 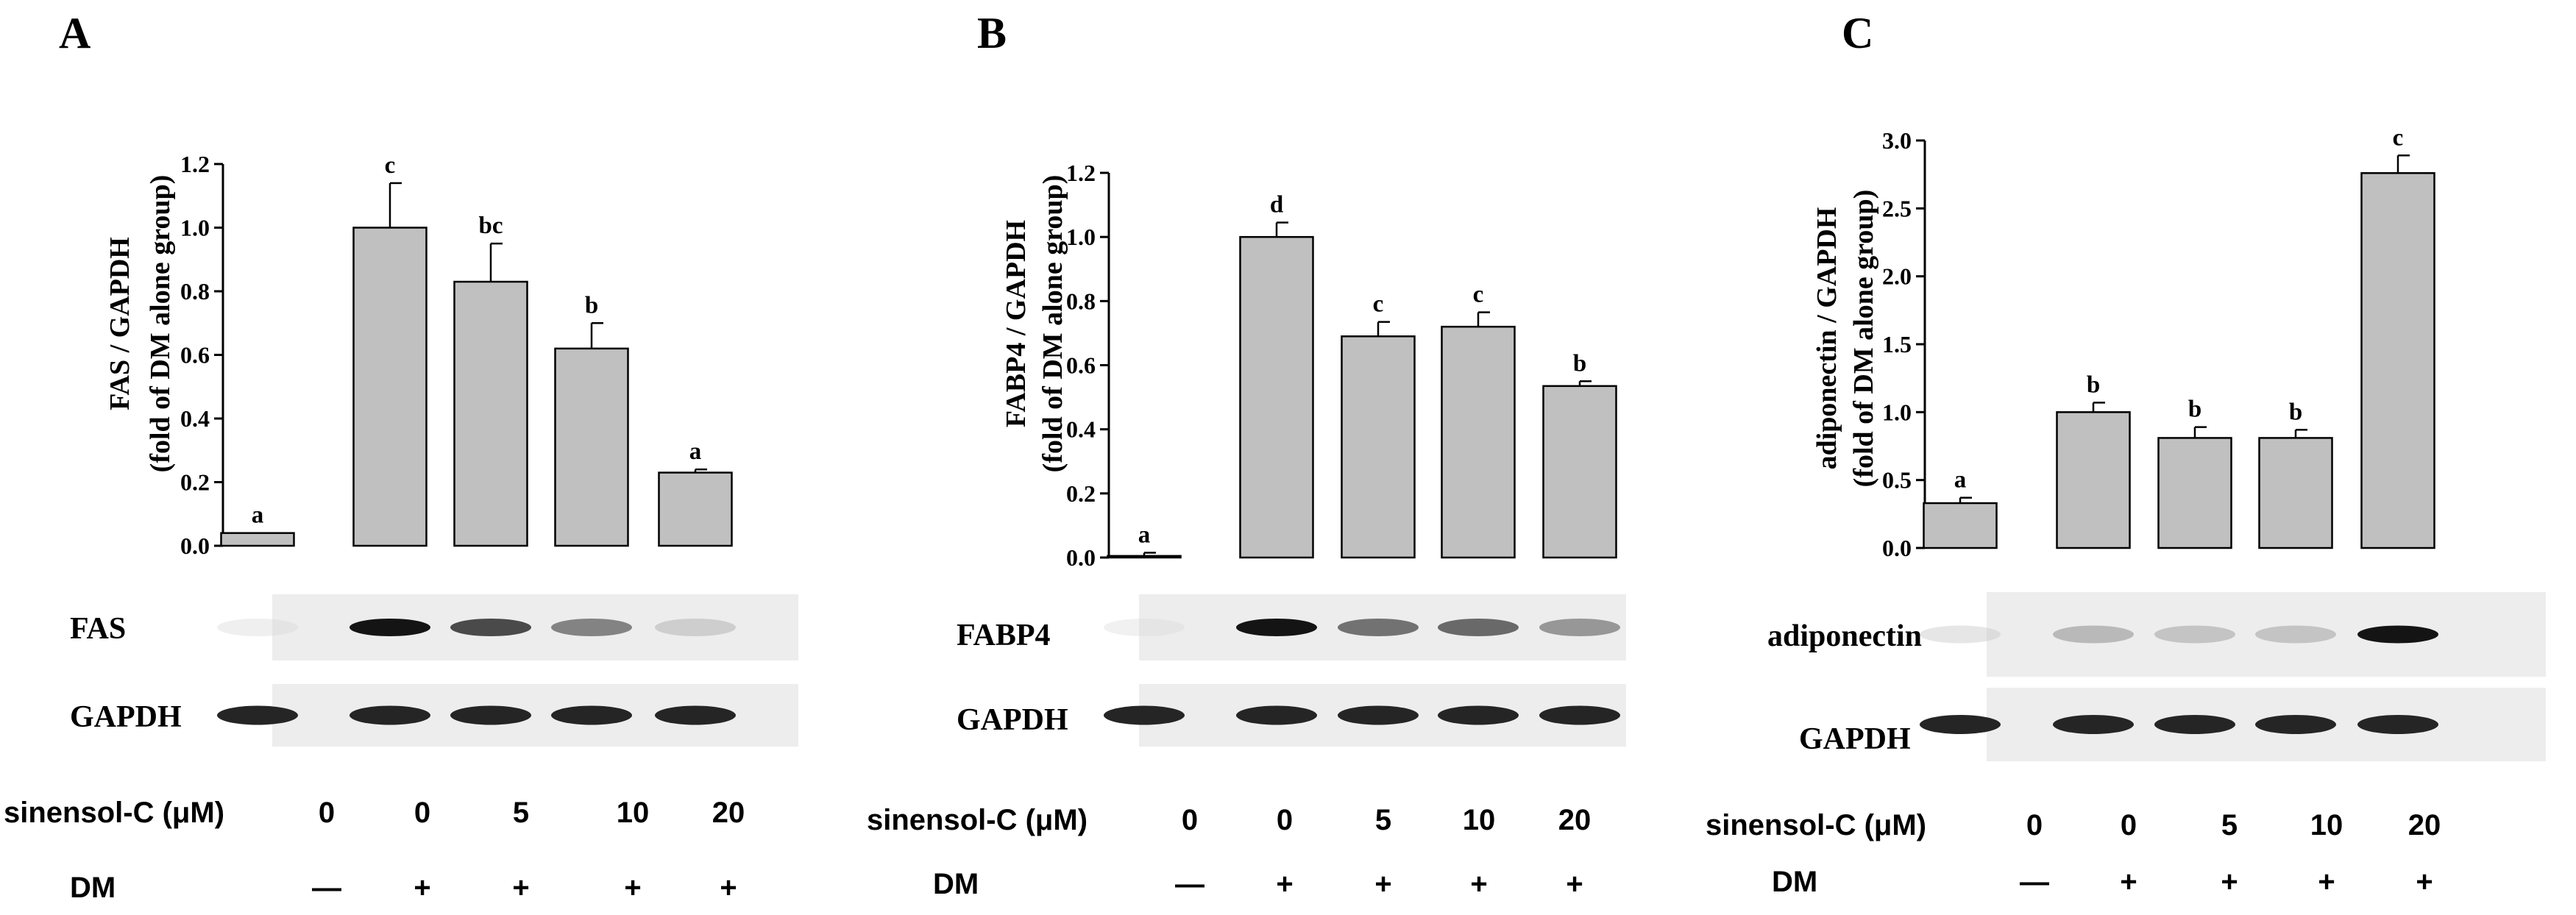 What do you see at coordinates (992, 33) in the screenshot?
I see `panel-letter: B` at bounding box center [992, 33].